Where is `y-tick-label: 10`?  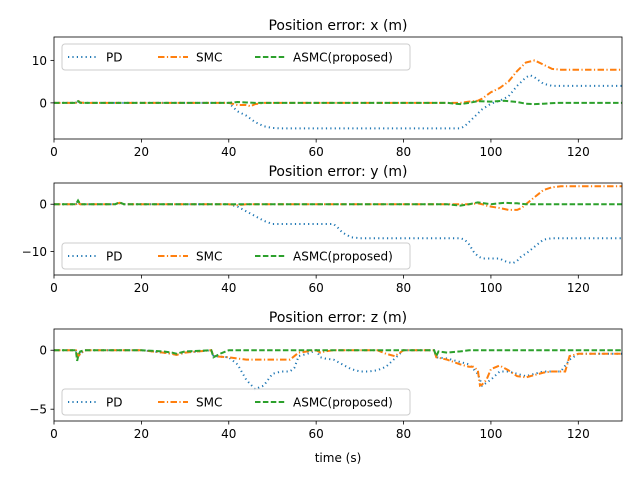 y-tick-label: 10 is located at coordinates (39, 61).